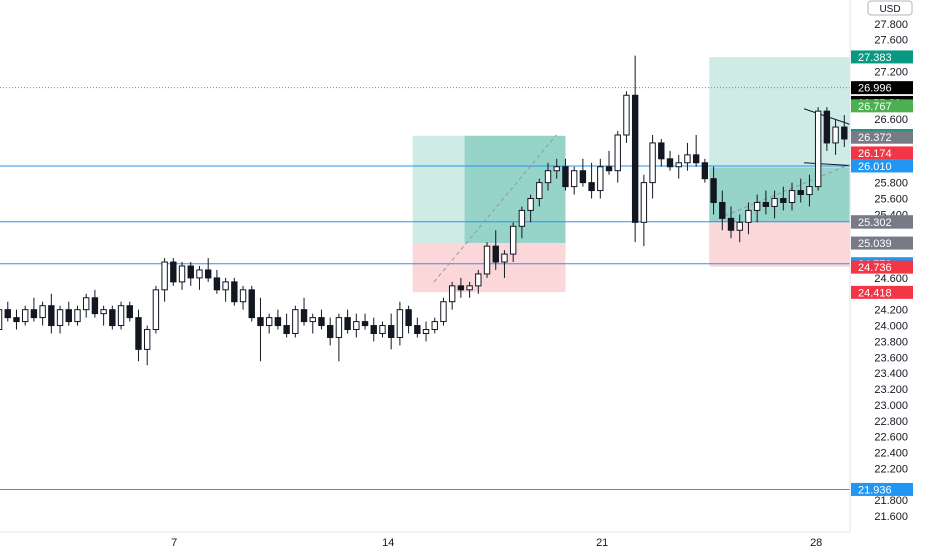 This screenshot has width=932, height=555. I want to click on profit-zone, so click(787, 139).